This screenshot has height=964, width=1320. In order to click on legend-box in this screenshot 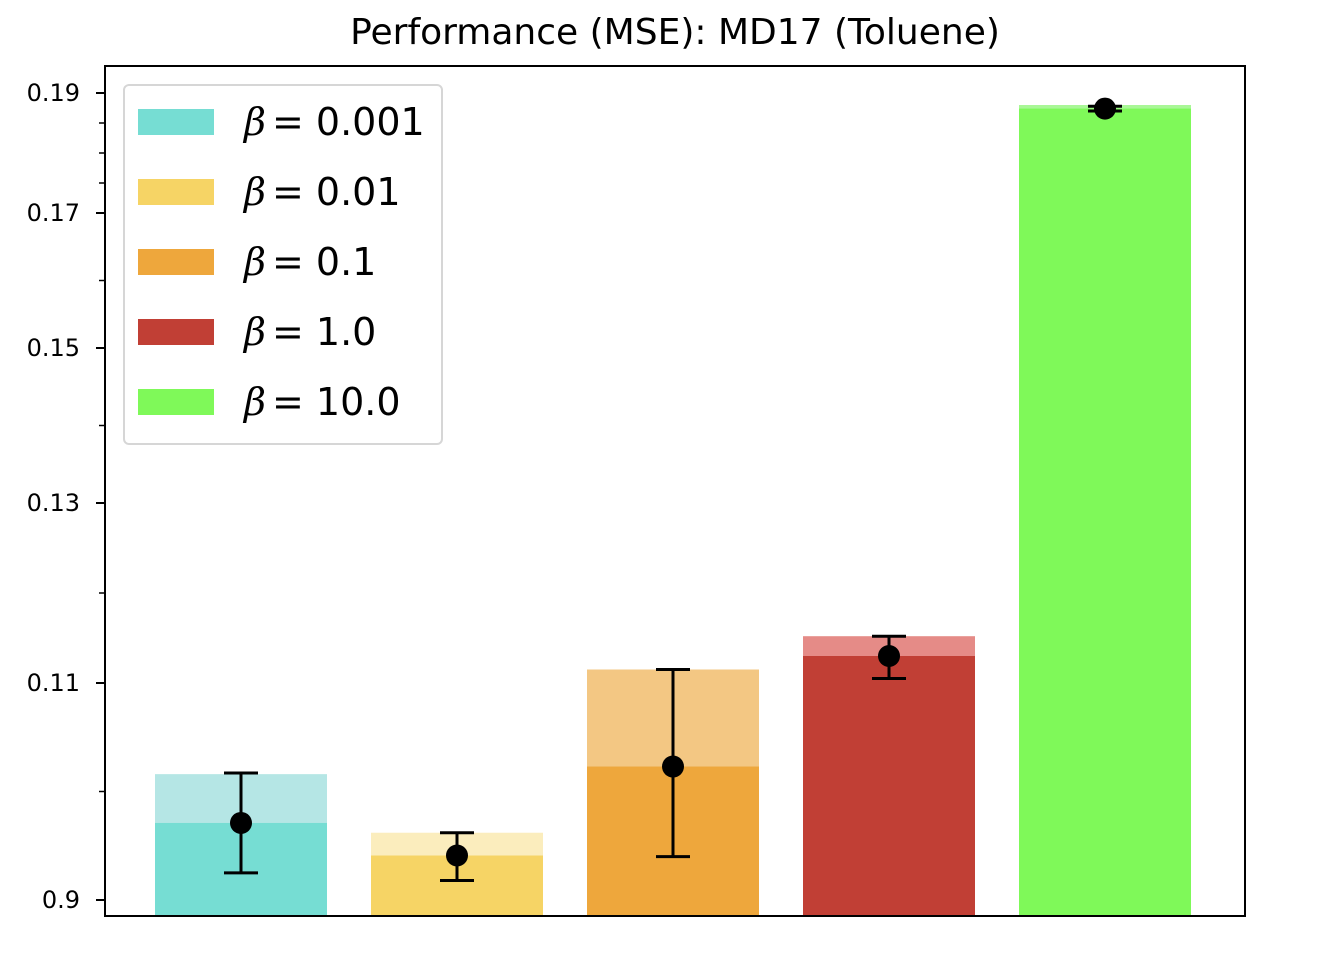, I will do `click(283, 264)`.